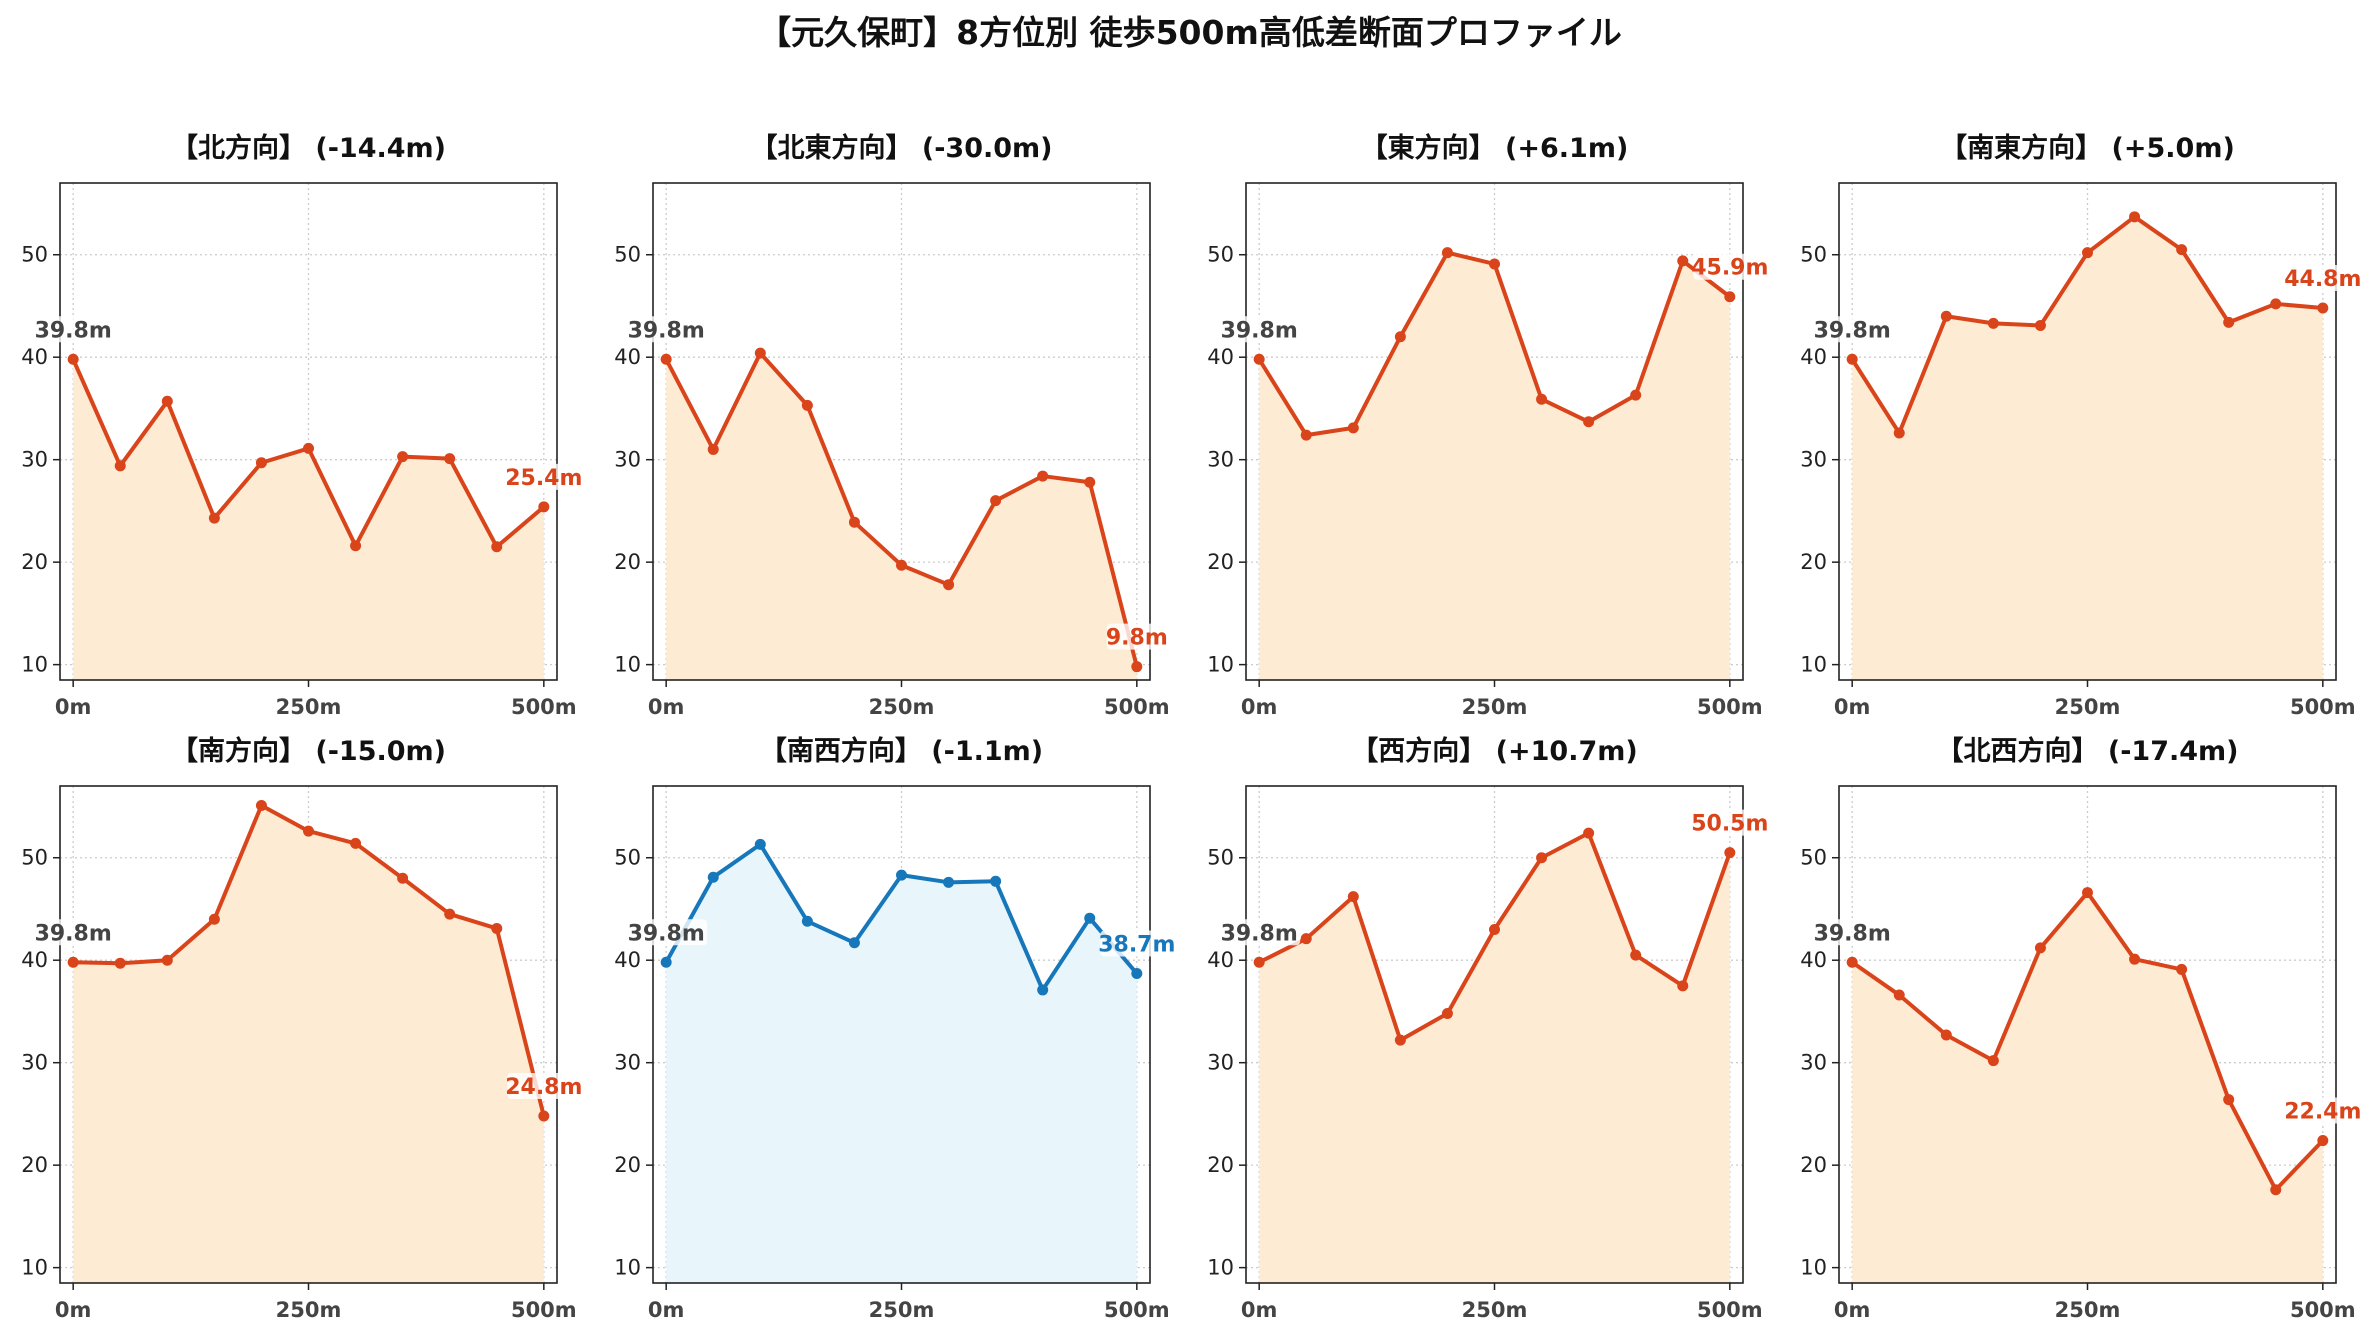  Describe the element at coordinates (1495, 148) in the screenshot. I see `panel-title: 【東方向】 (+6.1m)` at that location.